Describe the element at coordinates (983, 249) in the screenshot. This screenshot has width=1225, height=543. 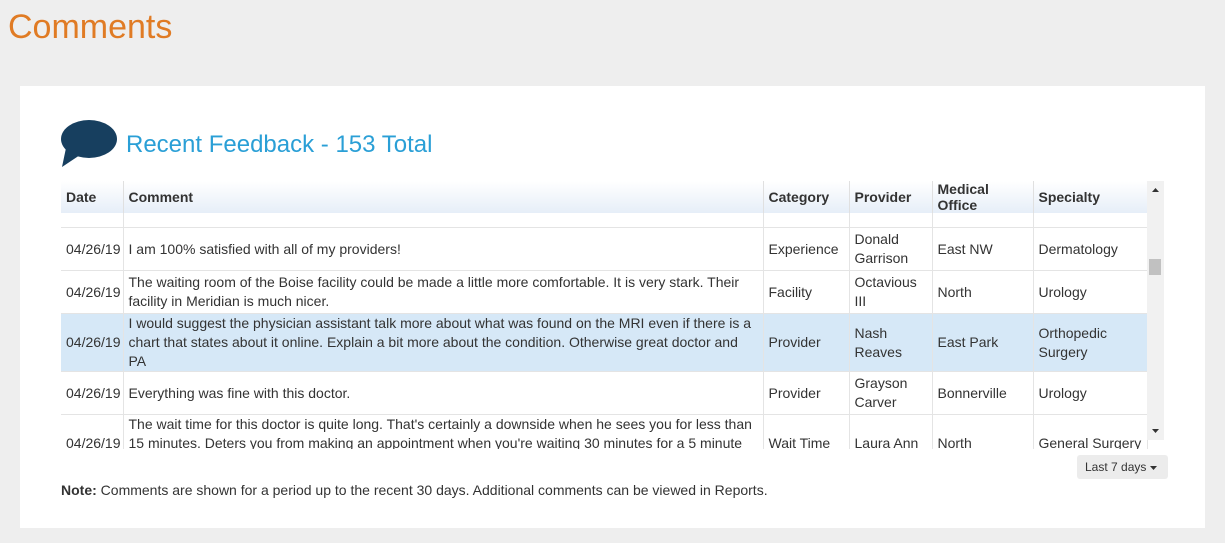
I see `cell-office: East NW` at that location.